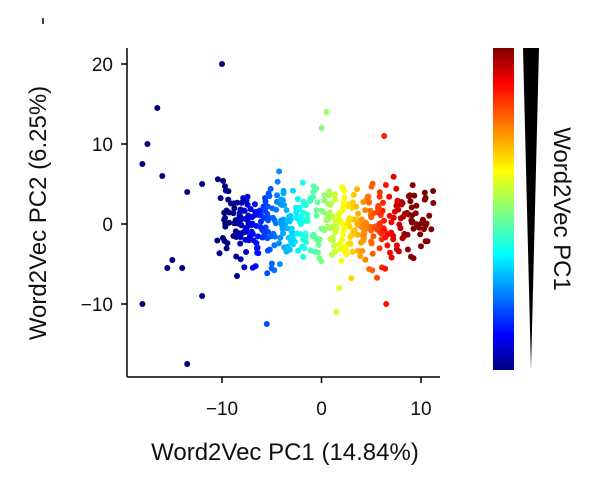  Describe the element at coordinates (531, 209) in the screenshot. I see `colorbar-wedge-triangle` at that location.